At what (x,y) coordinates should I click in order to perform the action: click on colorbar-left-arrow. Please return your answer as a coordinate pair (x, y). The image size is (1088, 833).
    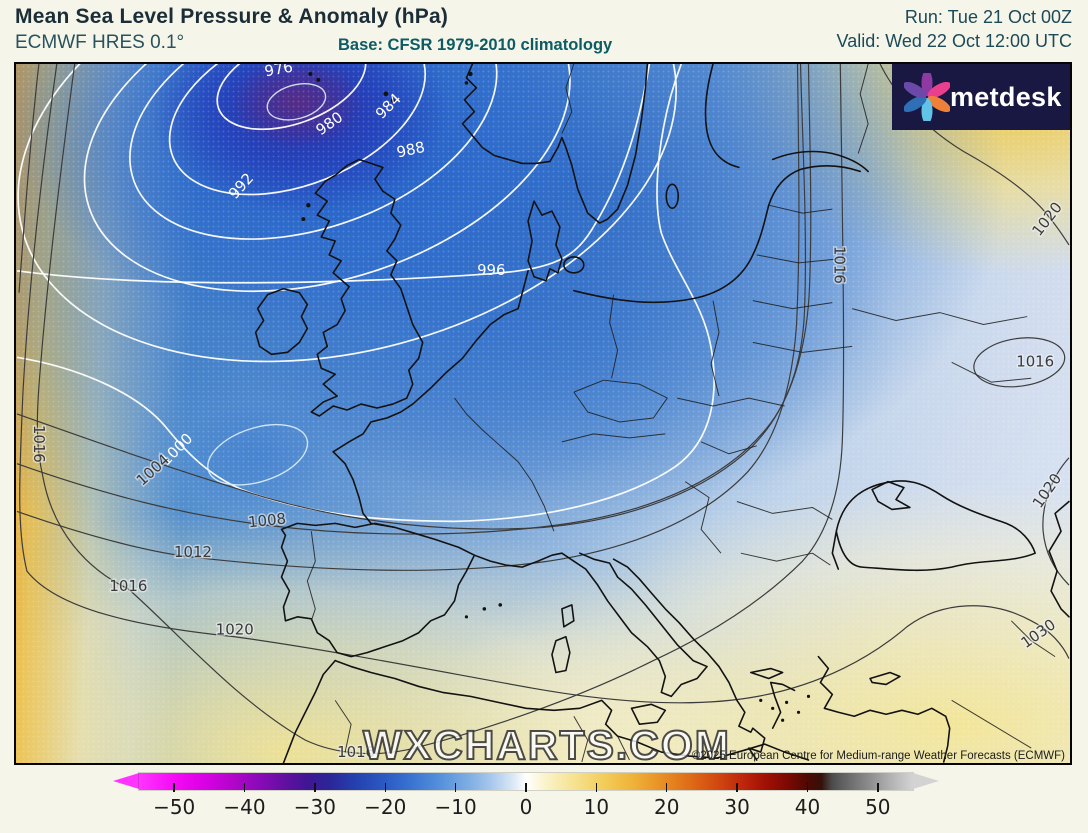
    Looking at the image, I should click on (126, 781).